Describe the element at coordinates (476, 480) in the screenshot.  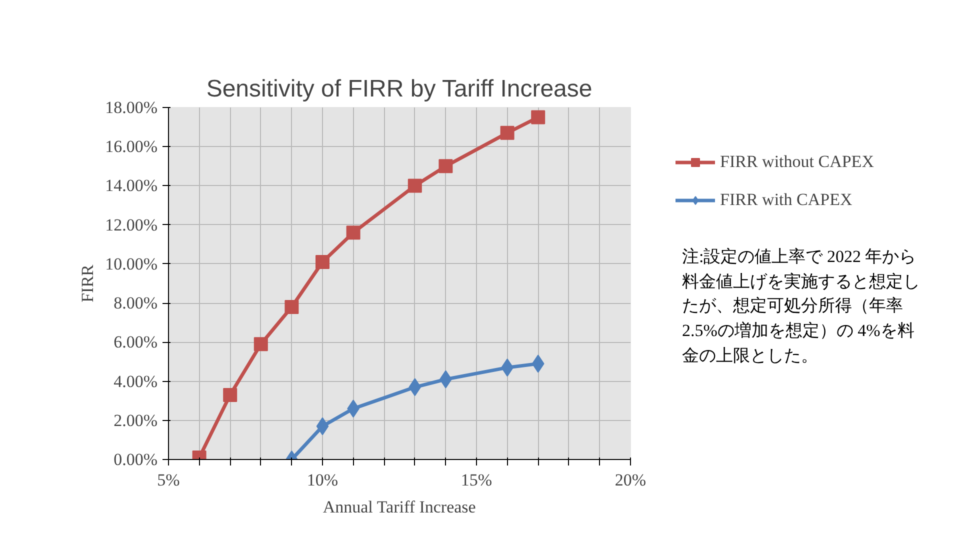
I see `x-tick-label: 15%` at that location.